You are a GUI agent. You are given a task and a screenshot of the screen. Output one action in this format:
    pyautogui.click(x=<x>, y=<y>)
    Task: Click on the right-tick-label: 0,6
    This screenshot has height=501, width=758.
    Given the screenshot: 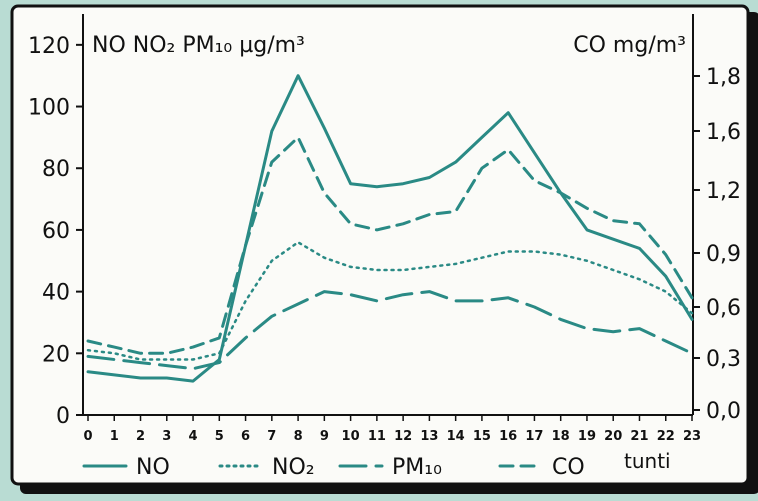 What is the action you would take?
    pyautogui.click(x=723, y=308)
    